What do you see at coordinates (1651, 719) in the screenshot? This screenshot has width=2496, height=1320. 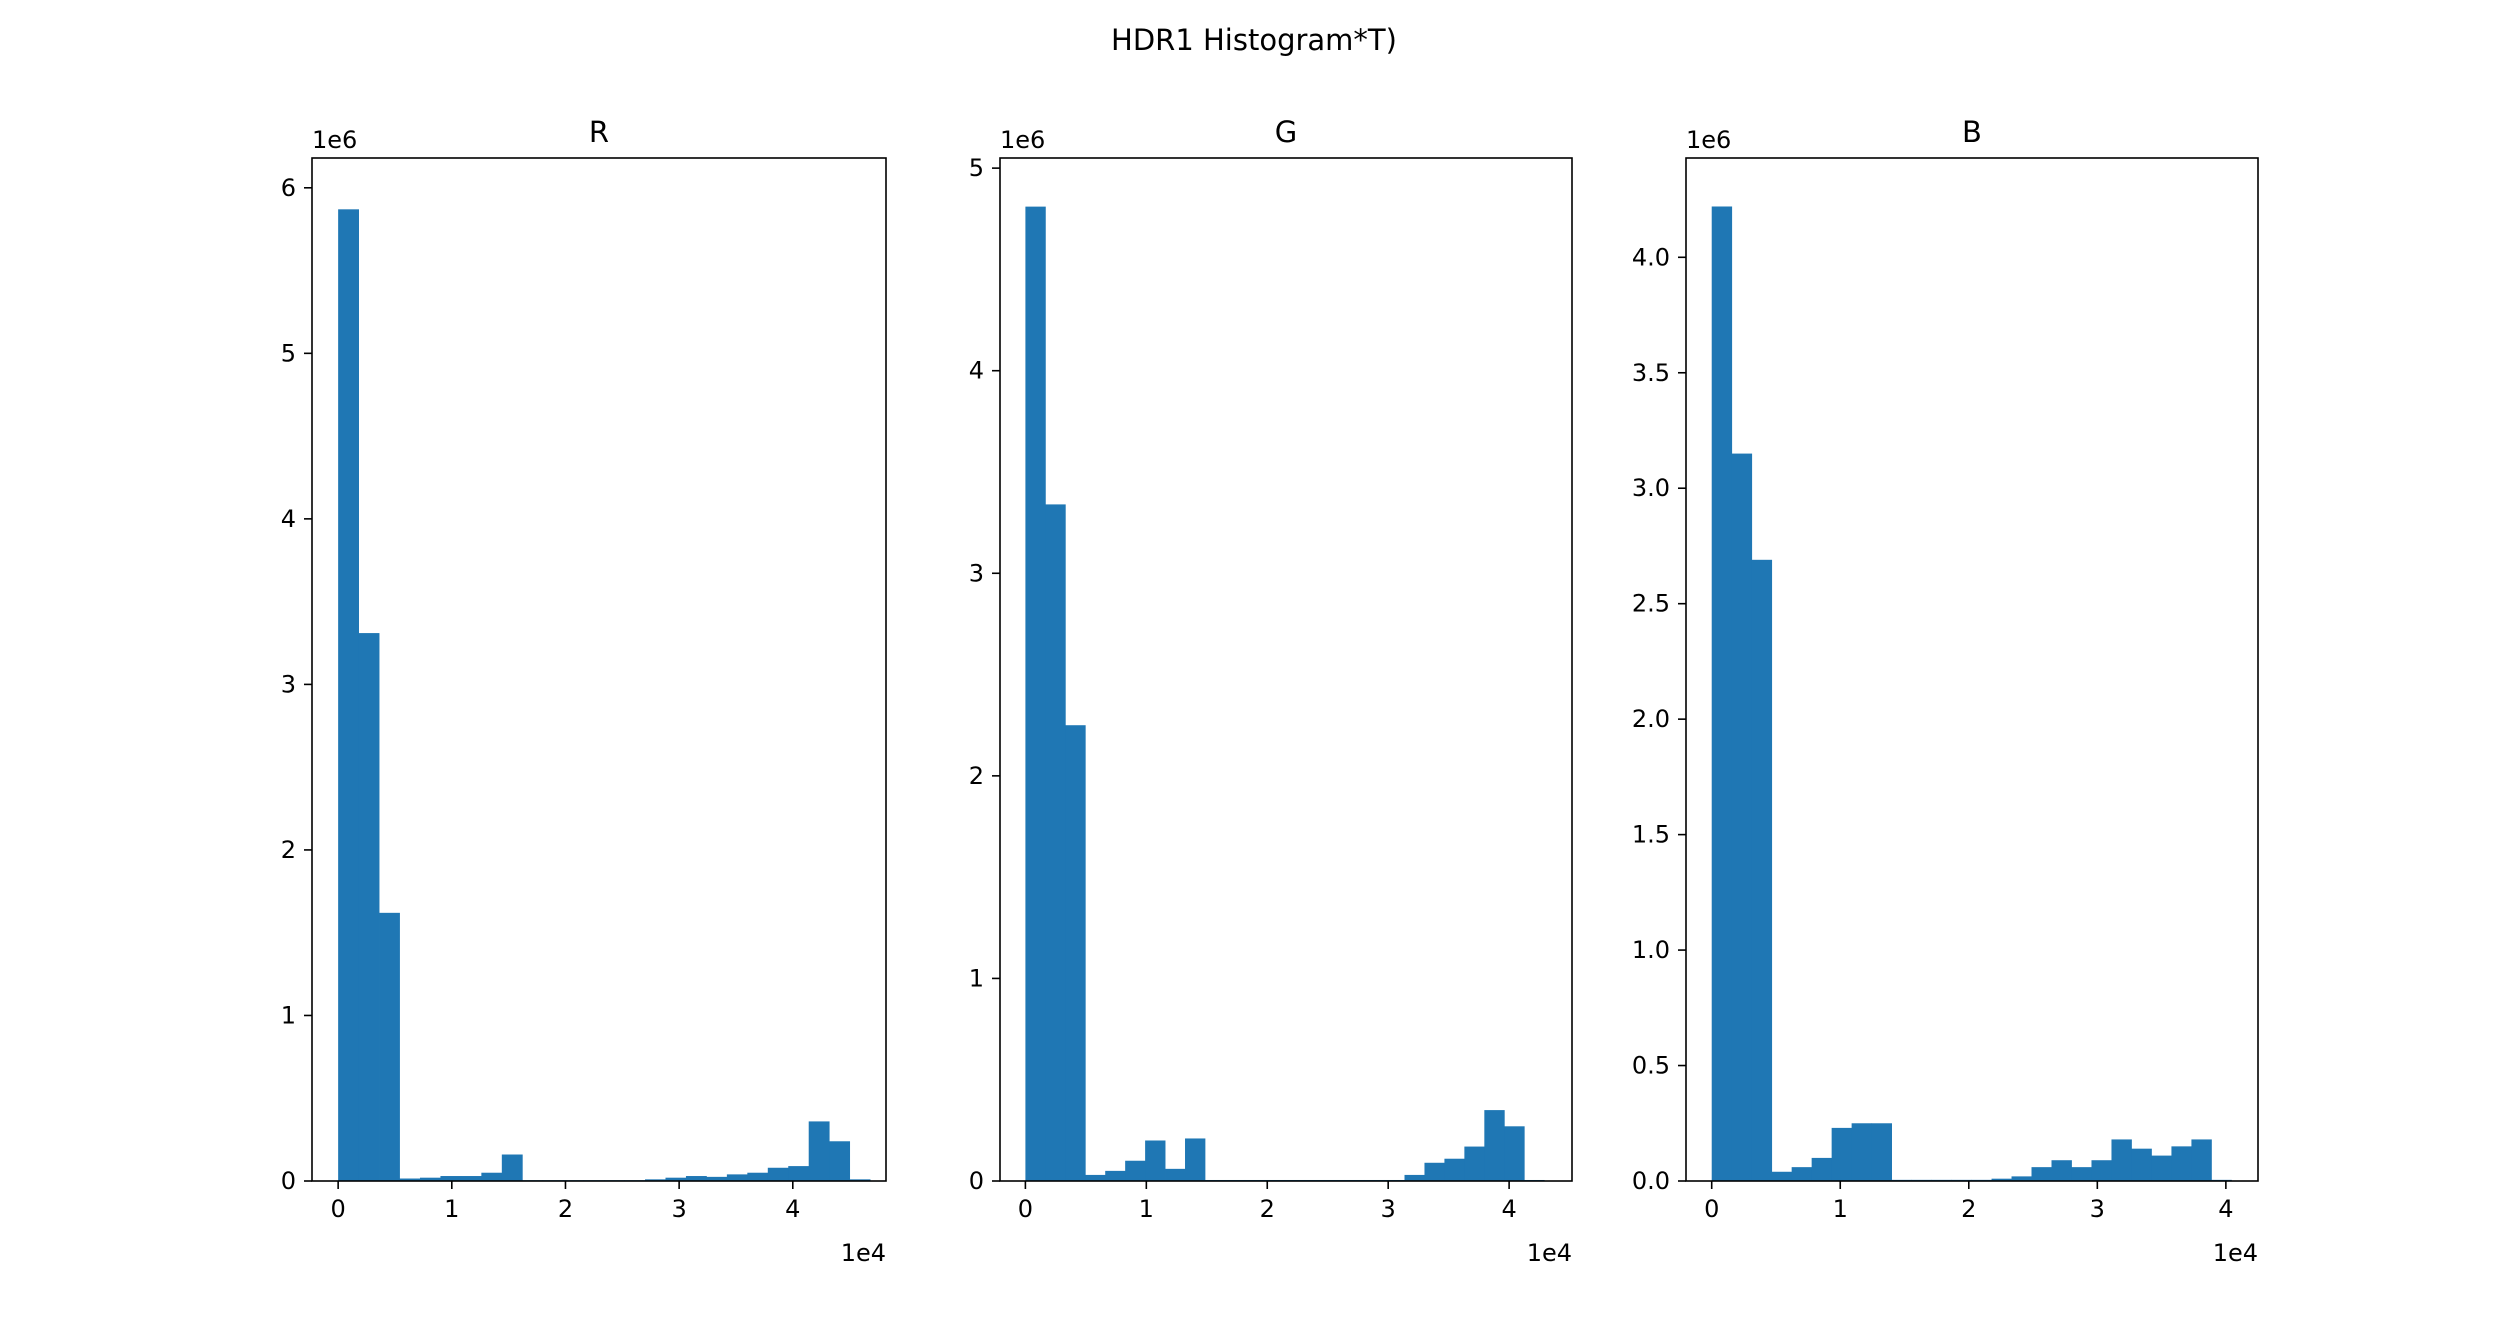 I see `y-tick-label: 2.0` at bounding box center [1651, 719].